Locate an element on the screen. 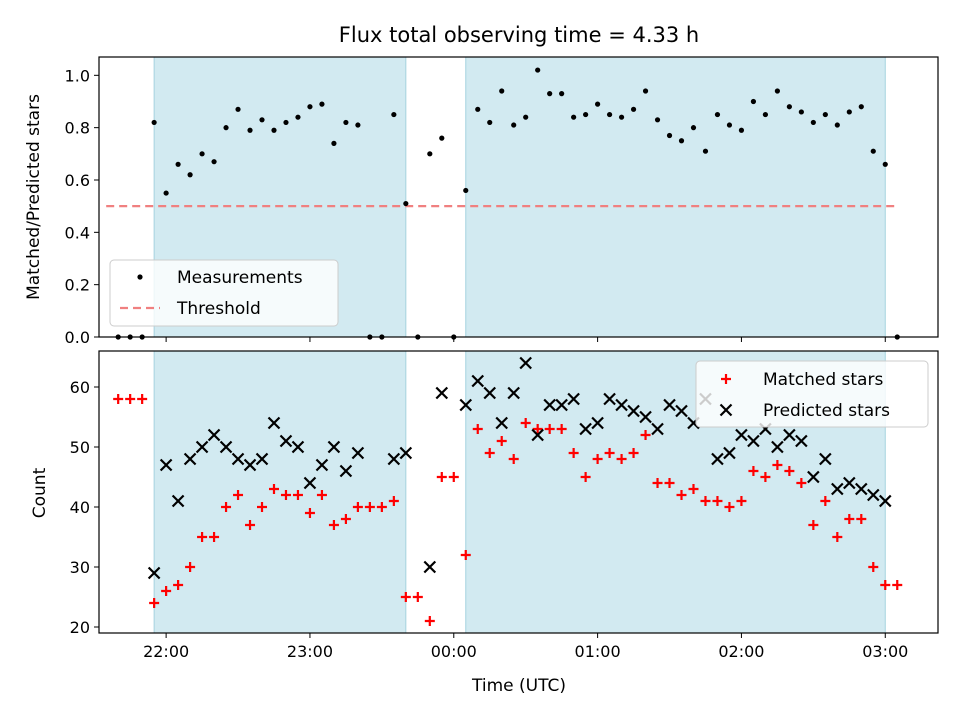  y-tick-label: 0.6 is located at coordinates (77, 180).